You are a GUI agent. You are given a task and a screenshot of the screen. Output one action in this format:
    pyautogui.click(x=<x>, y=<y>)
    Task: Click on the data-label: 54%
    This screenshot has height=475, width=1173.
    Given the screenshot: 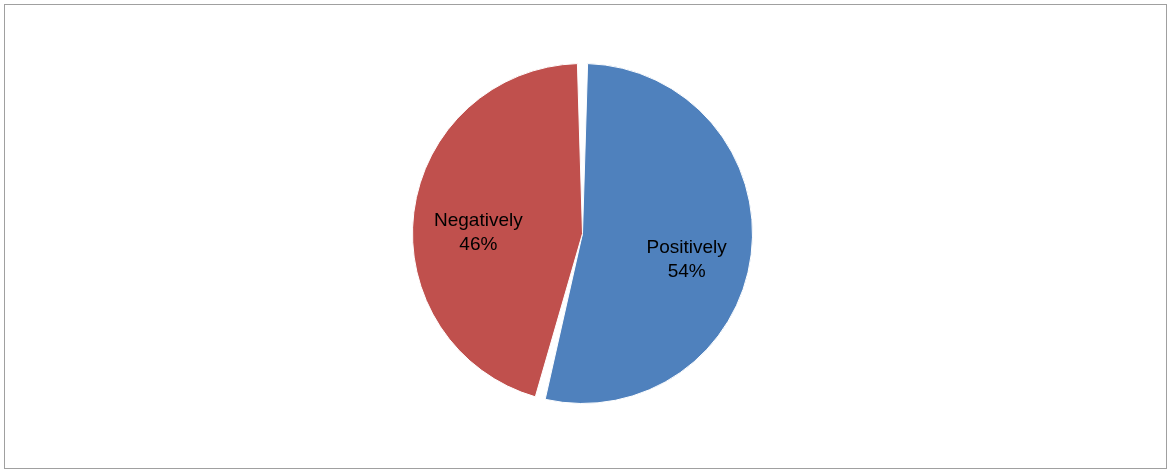 What is the action you would take?
    pyautogui.click(x=686, y=270)
    